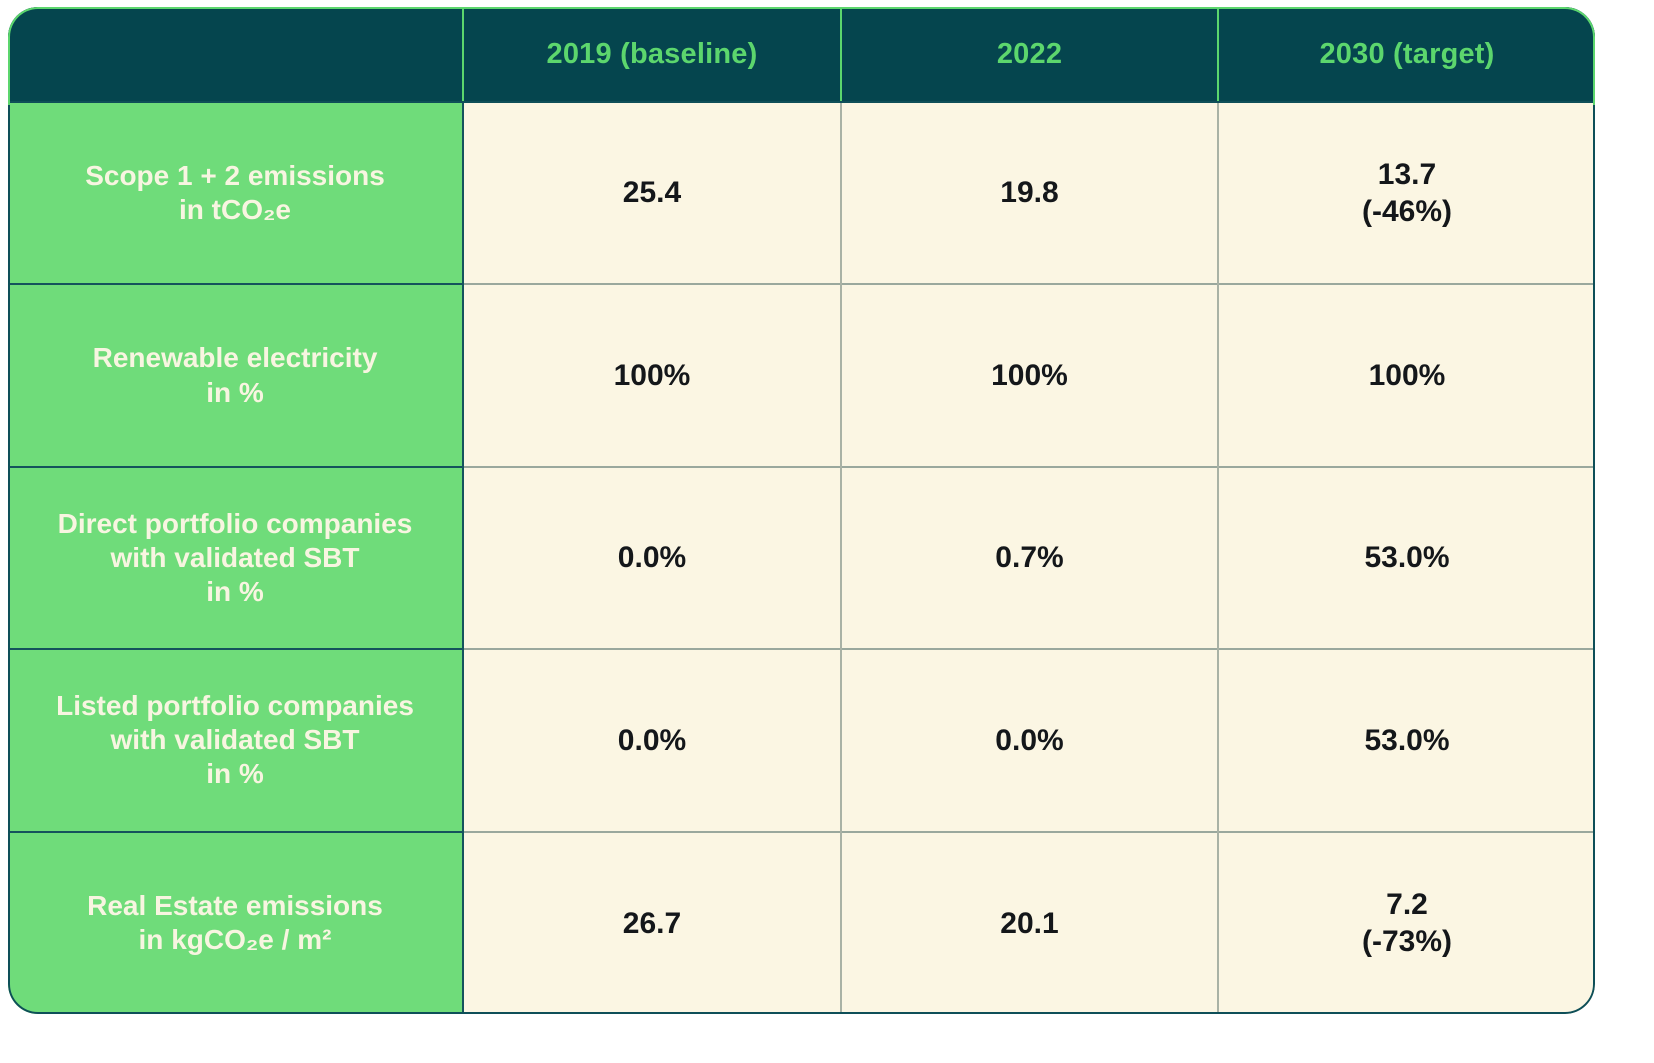 This screenshot has width=1654, height=1063. I want to click on value-cell: 26.7, so click(651, 922).